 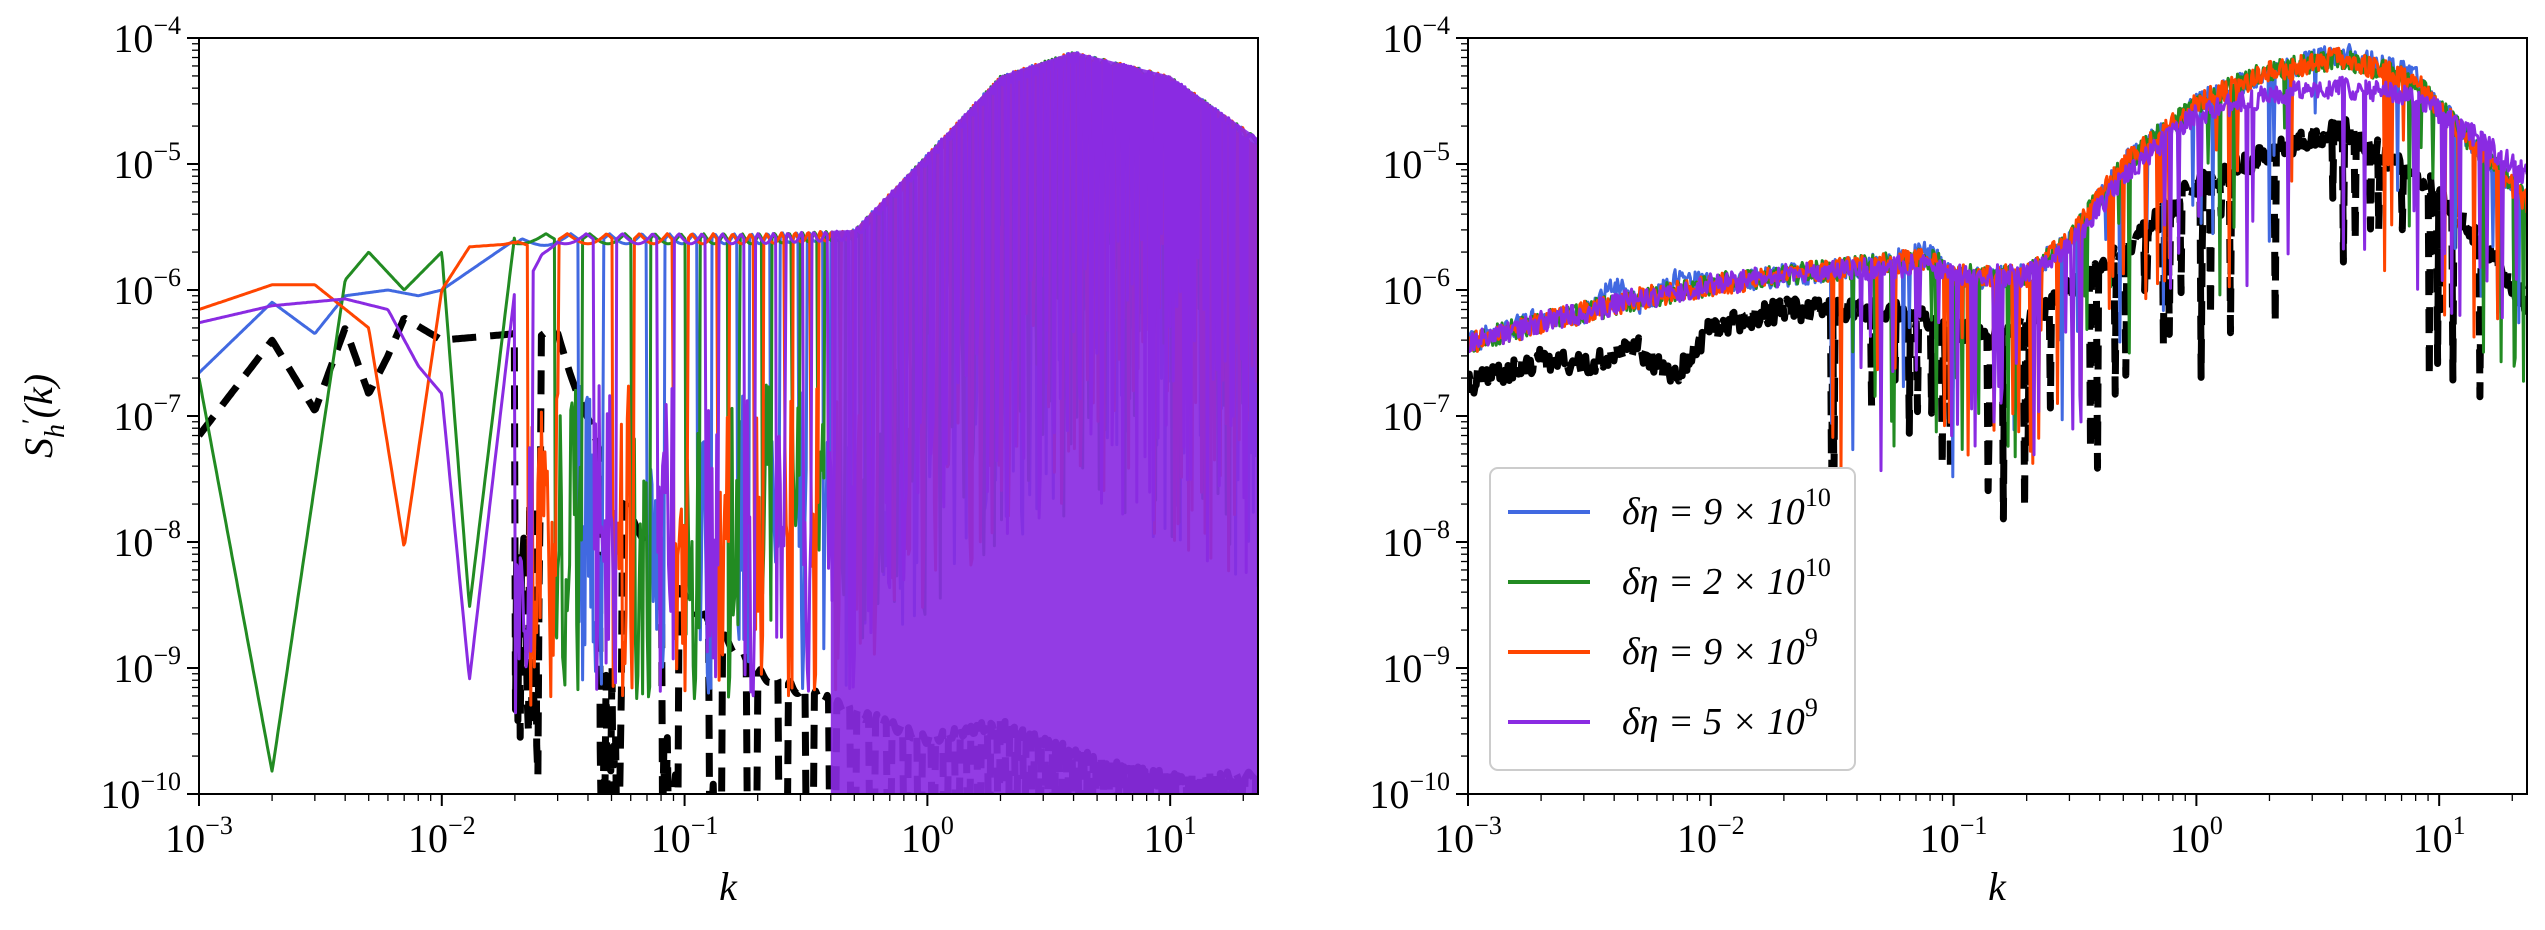 I want to click on legend-label: δη = 2 × 1010, so click(x=1726, y=578).